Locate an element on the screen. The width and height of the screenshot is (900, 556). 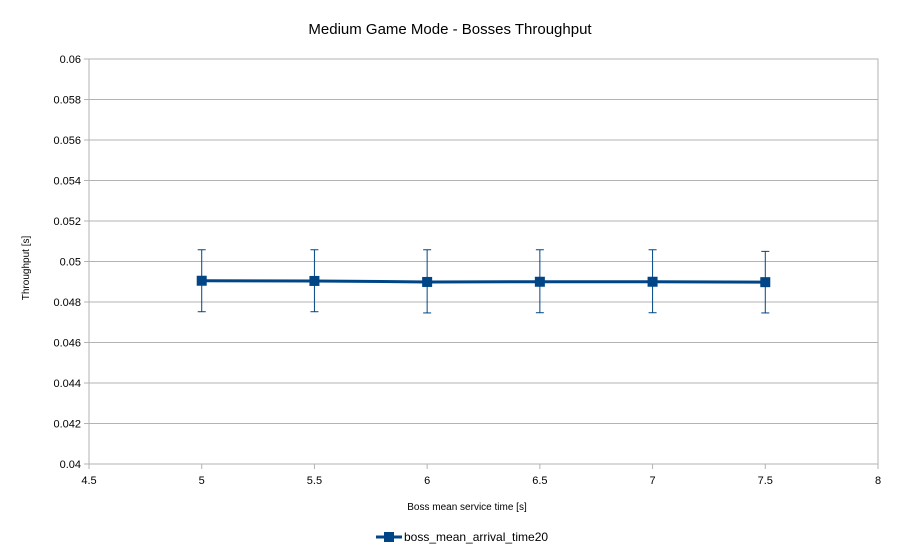
y-axis-title: Throughput [s] is located at coordinates (26, 268).